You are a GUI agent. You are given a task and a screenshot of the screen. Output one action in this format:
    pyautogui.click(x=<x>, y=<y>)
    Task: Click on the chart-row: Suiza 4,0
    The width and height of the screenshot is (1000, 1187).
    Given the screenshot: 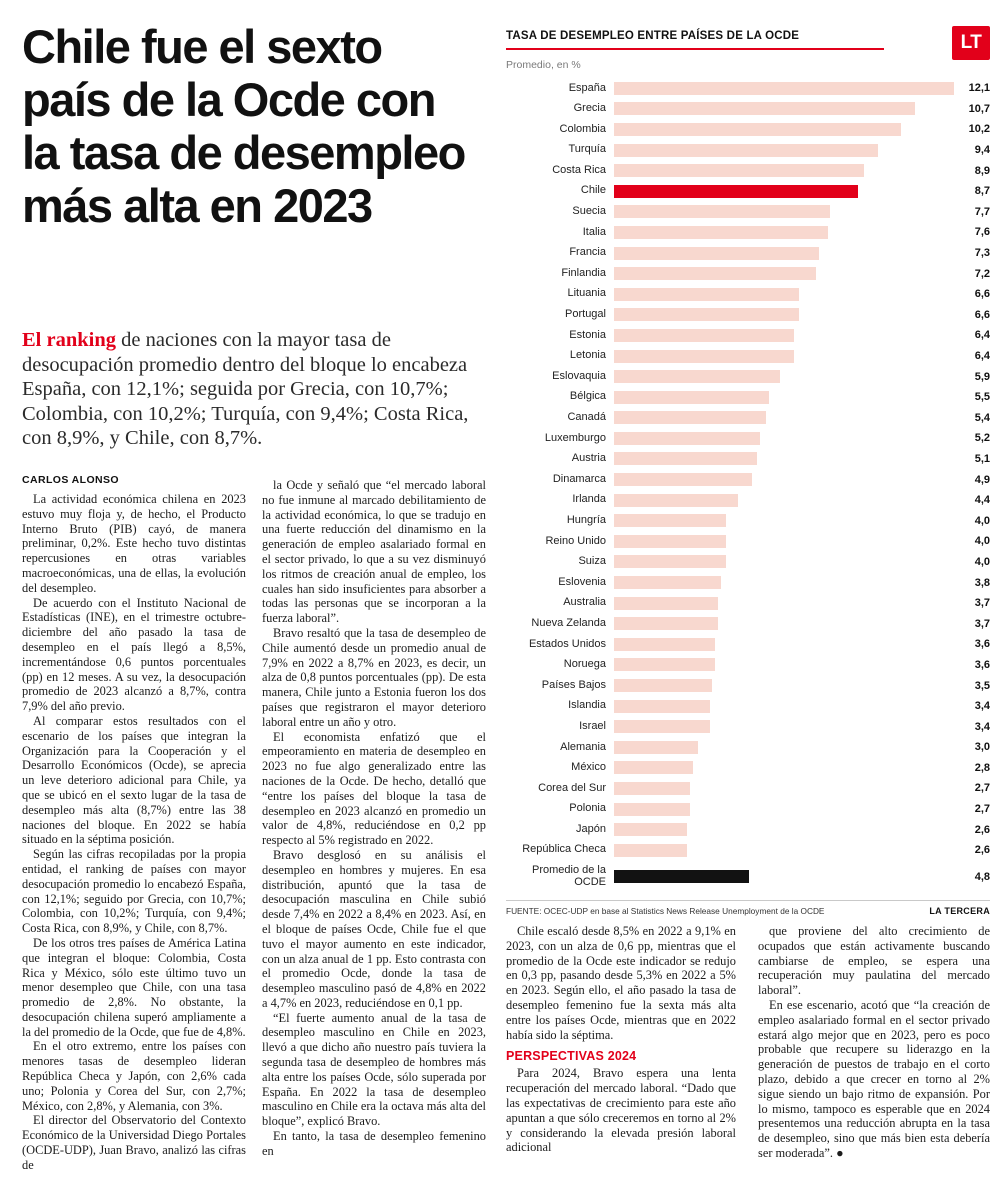 What is the action you would take?
    pyautogui.click(x=748, y=562)
    